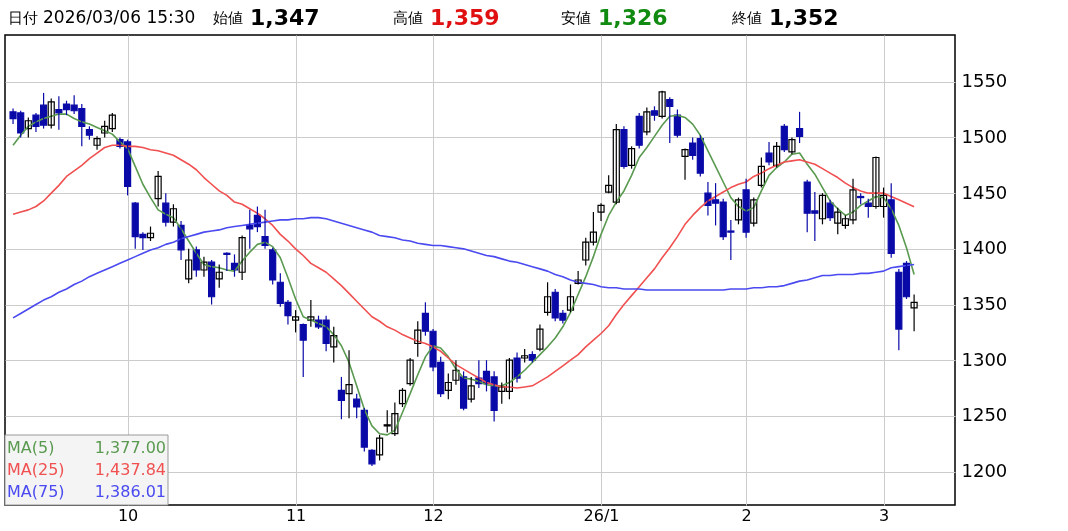 The image size is (1068, 531). I want to click on text: 1,352, so click(804, 17).